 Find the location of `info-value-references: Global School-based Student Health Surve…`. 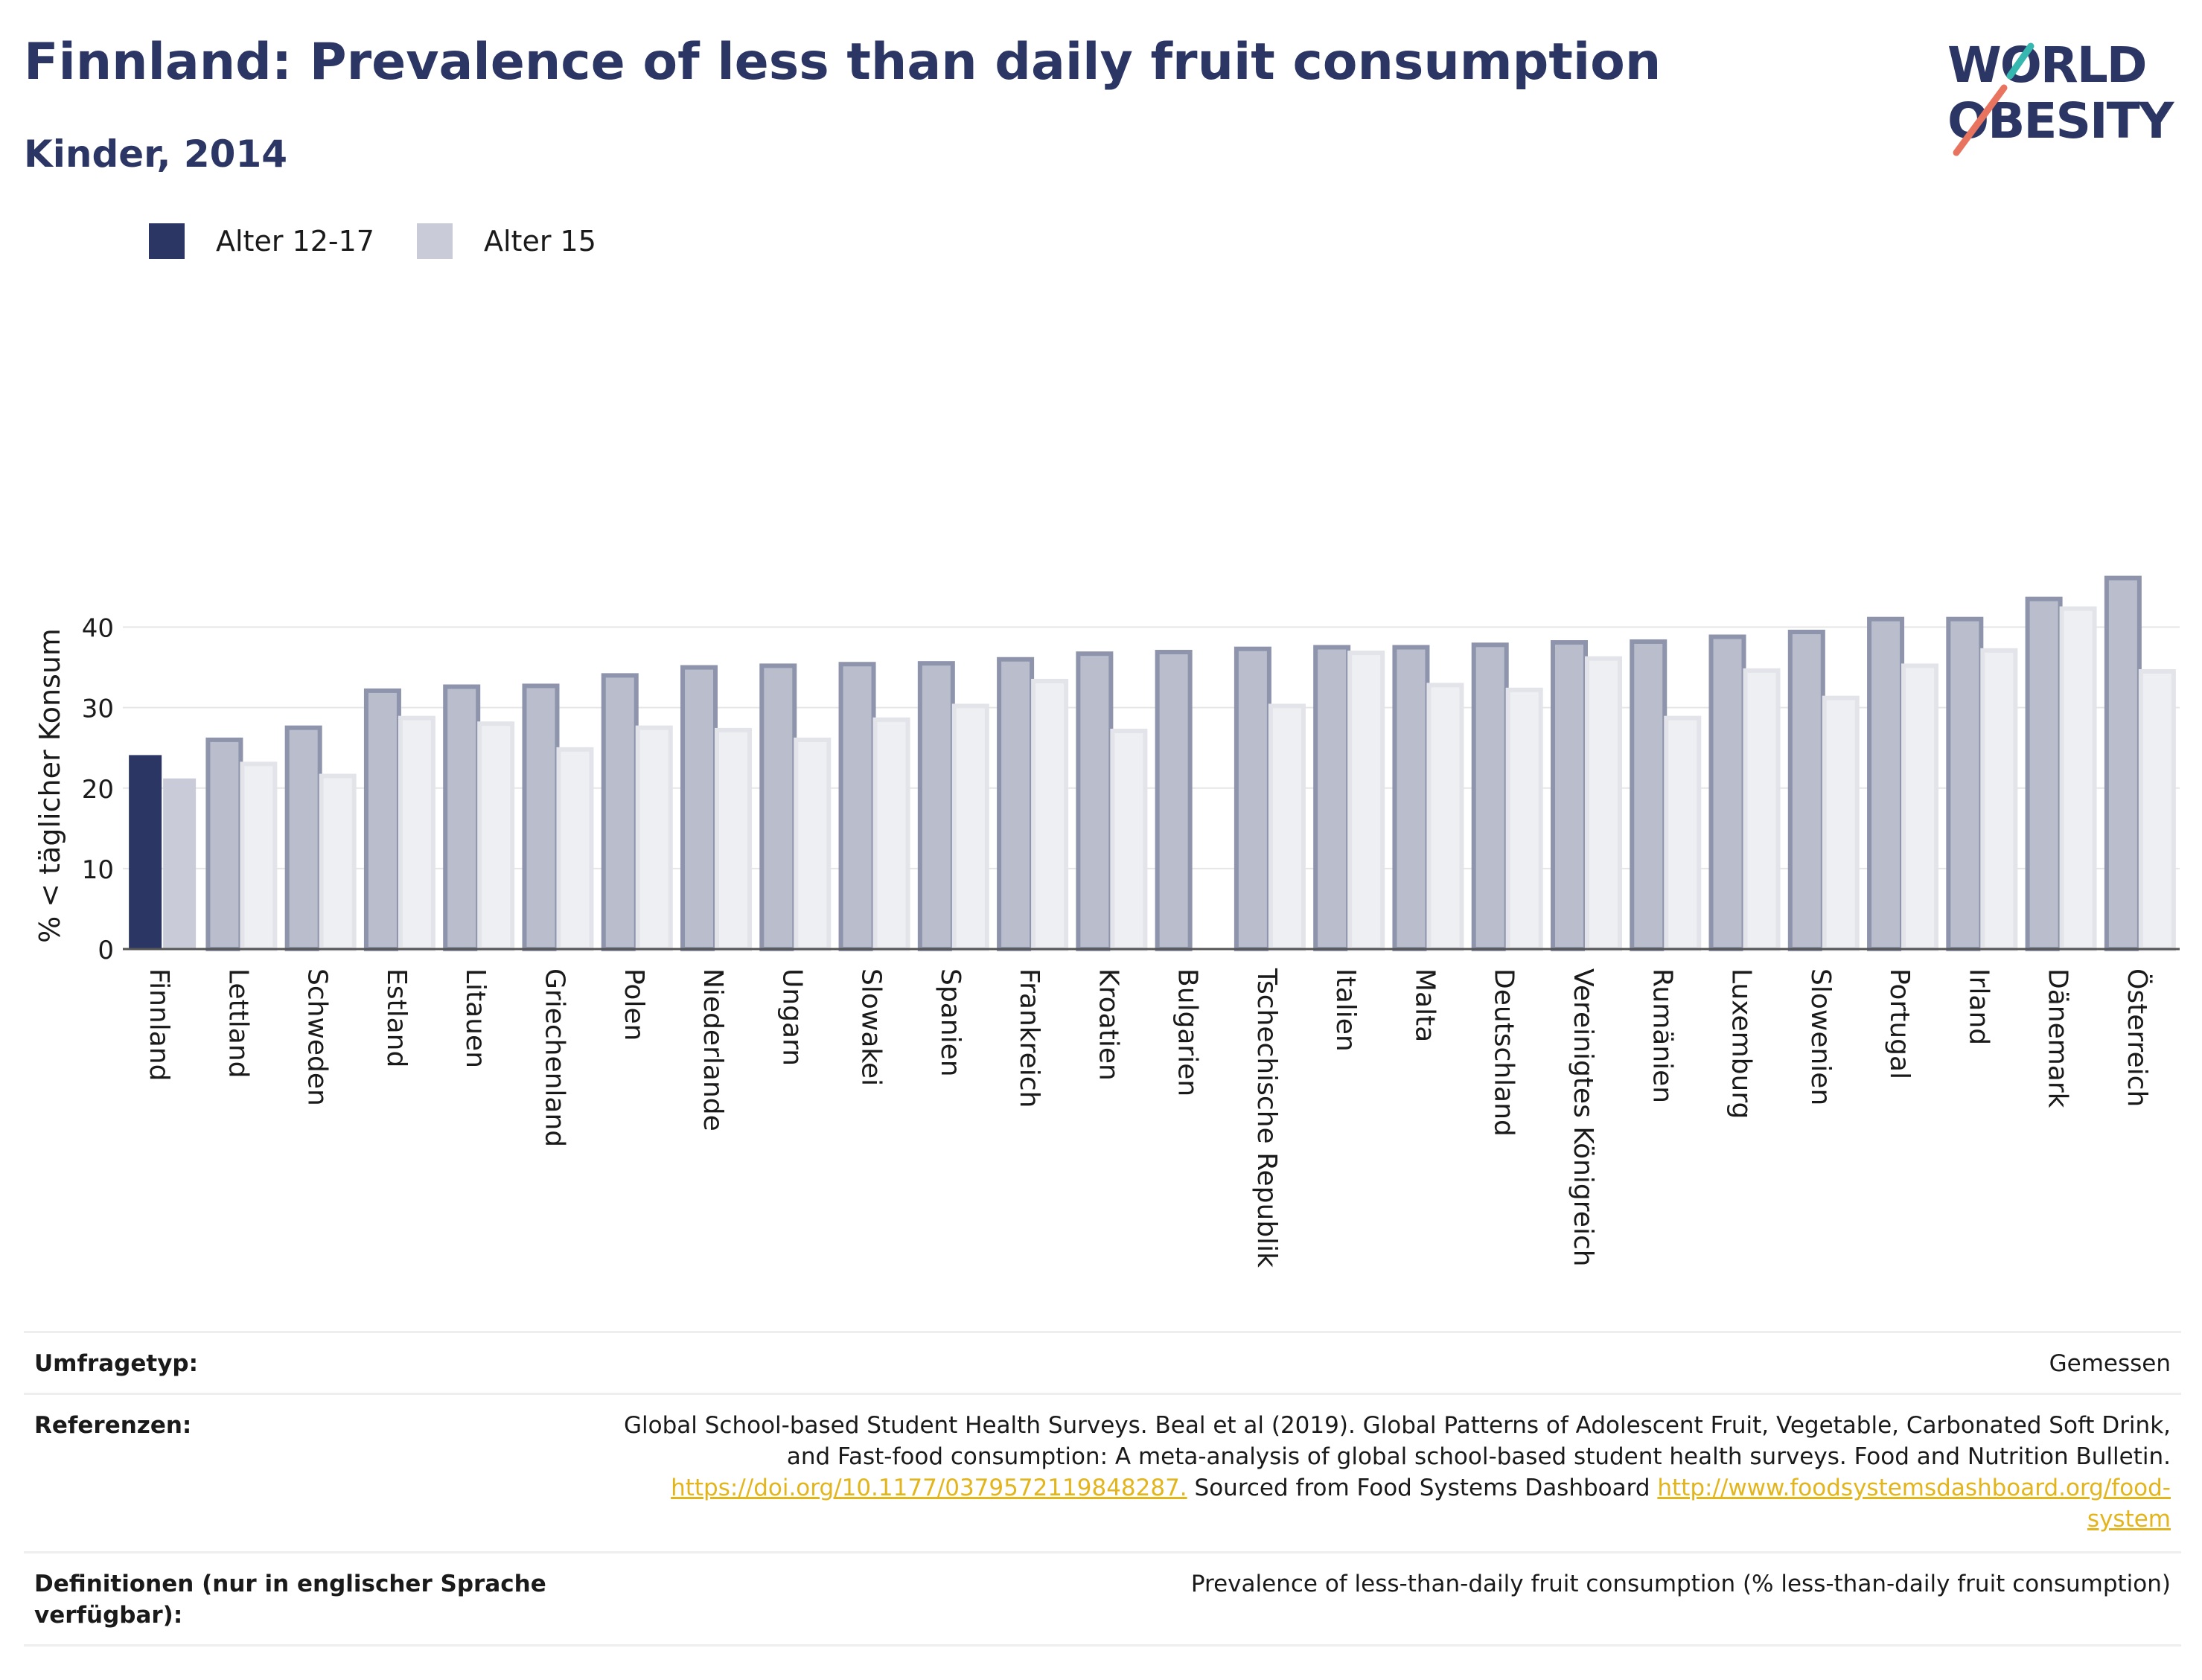

info-value-references: Global School-based Student Health Surve… is located at coordinates (1389, 1472).